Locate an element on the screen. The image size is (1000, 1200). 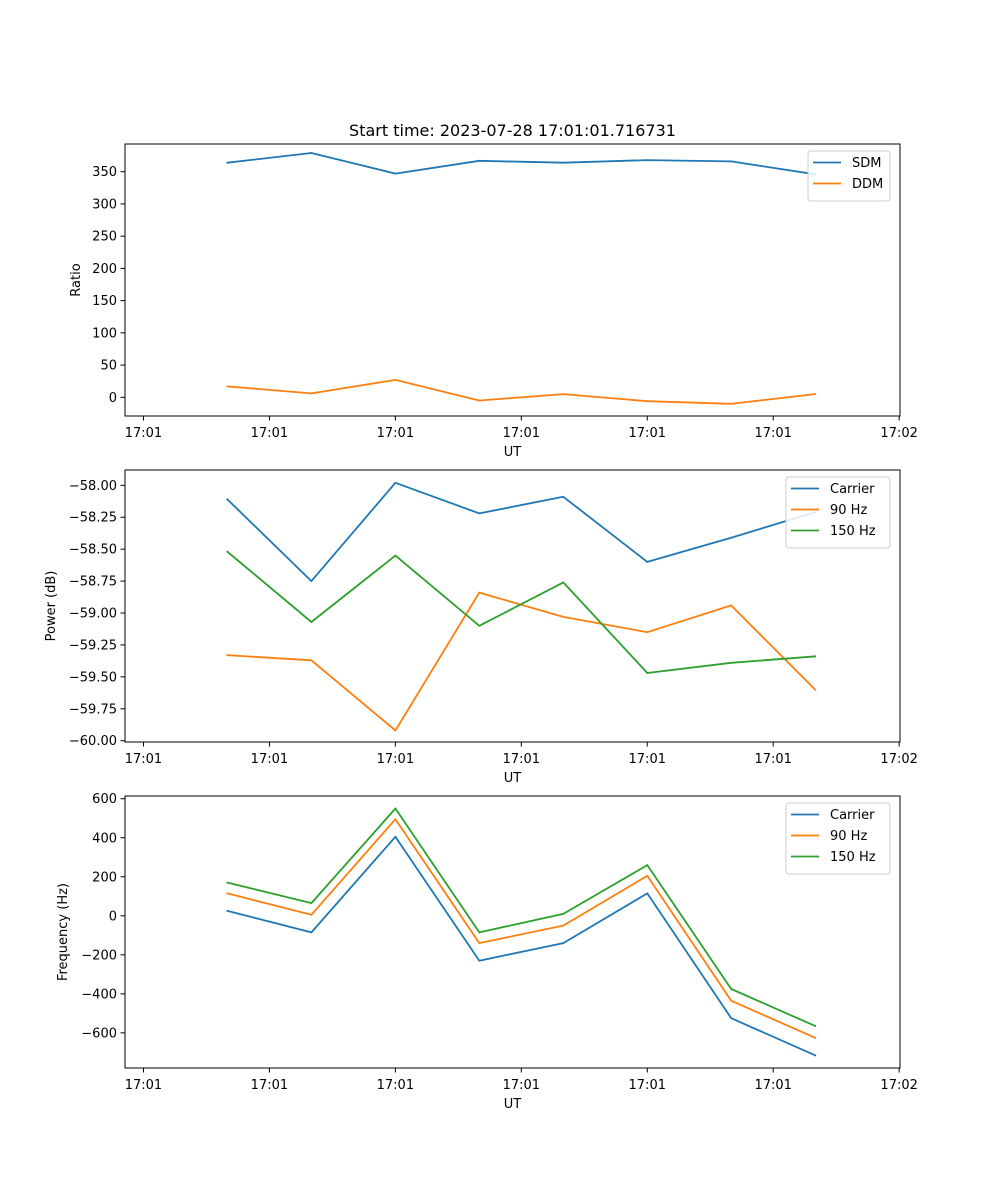
y-tick-label: −60.00 is located at coordinates (93, 741).